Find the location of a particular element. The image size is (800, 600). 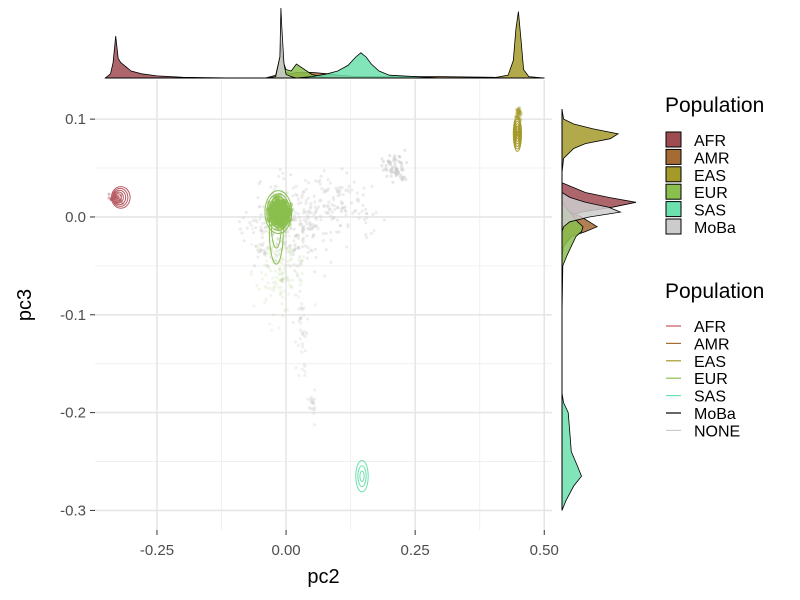

y-tick-label: -0.2 is located at coordinates (73, 413).